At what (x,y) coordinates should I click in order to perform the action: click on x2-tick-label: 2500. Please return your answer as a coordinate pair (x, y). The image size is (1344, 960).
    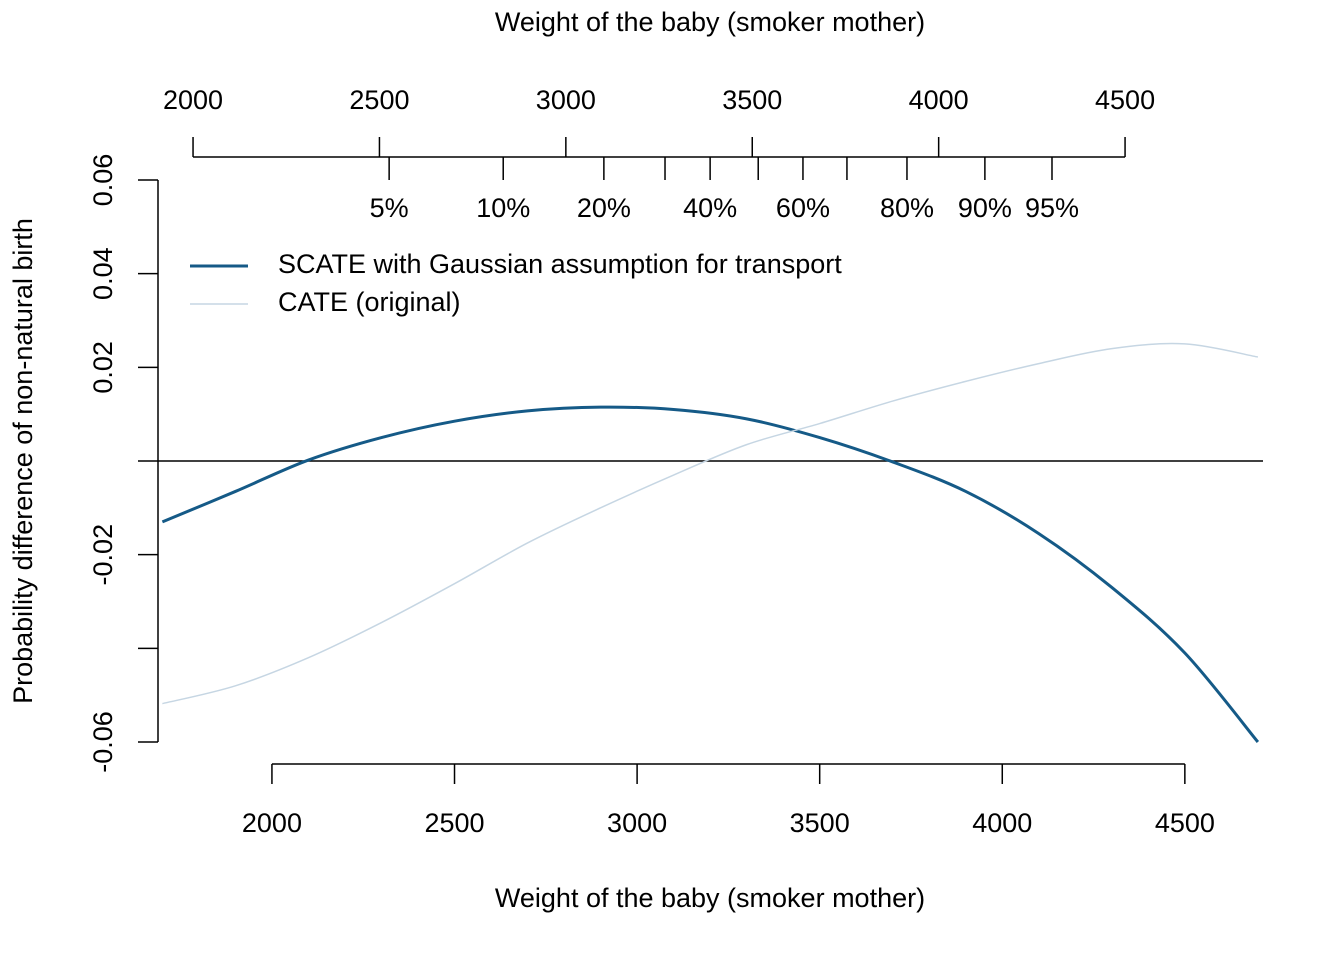
    Looking at the image, I should click on (379, 100).